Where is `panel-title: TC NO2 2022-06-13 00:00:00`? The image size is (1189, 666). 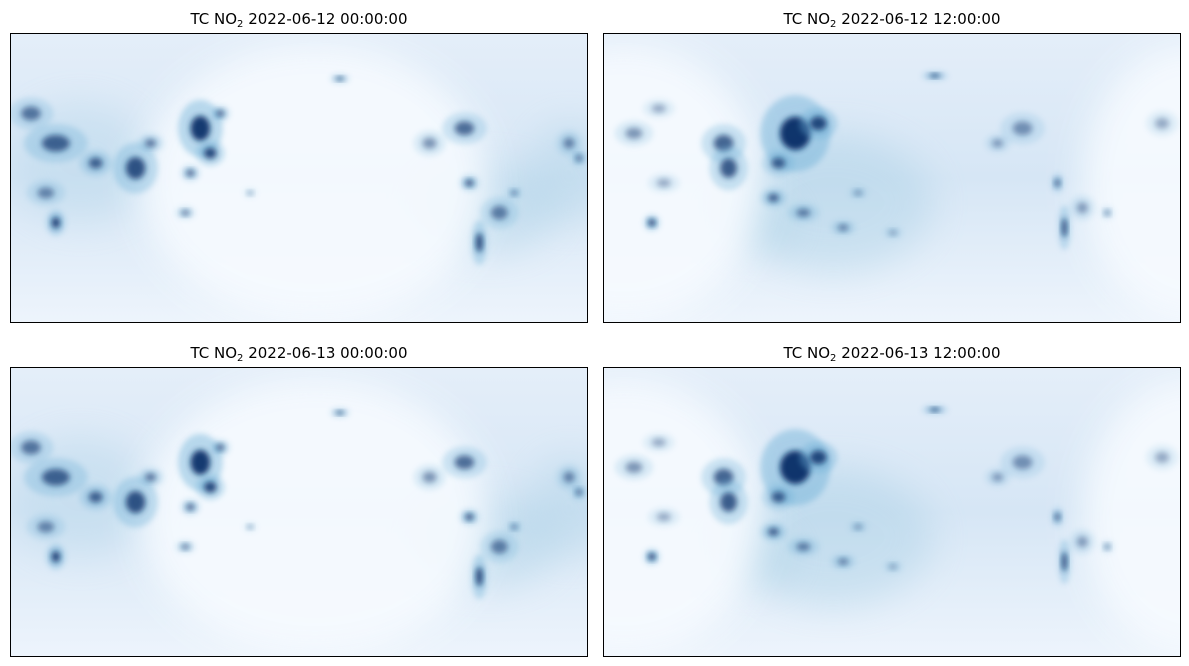
panel-title: TC NO2 2022-06-13 00:00:00 is located at coordinates (299, 354).